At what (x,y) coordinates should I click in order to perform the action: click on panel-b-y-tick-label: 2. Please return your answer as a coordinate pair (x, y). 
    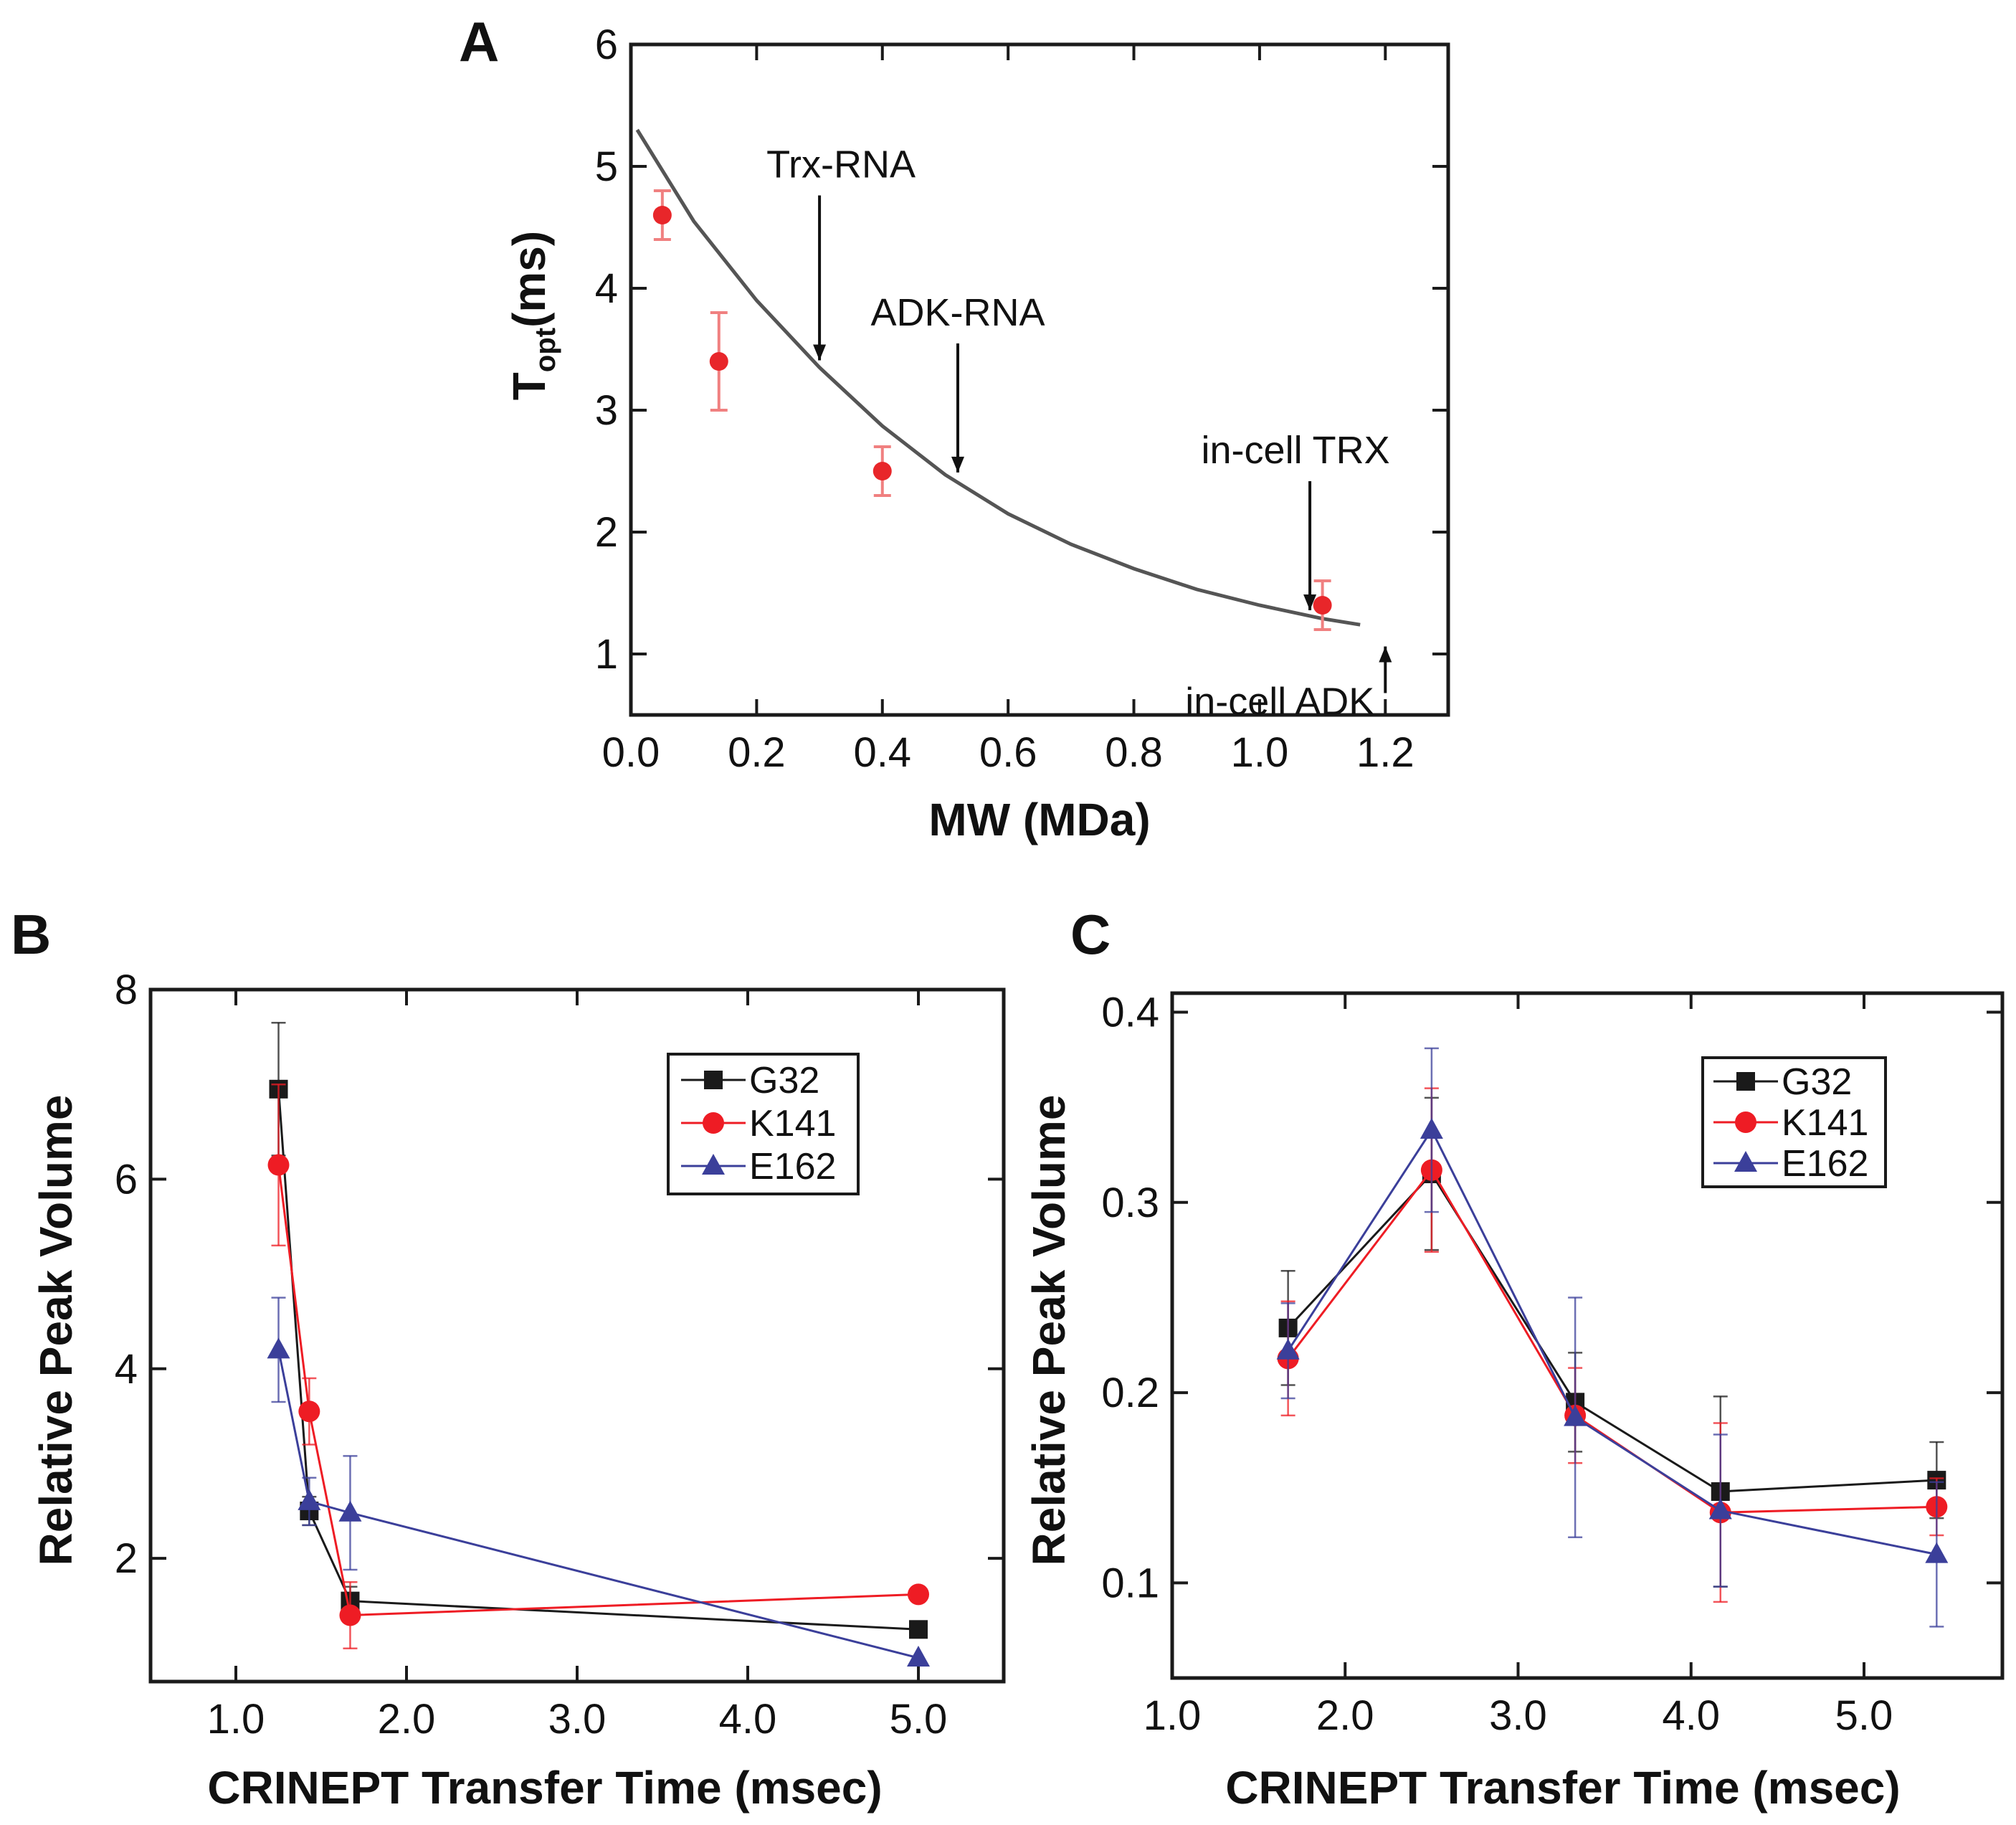
    Looking at the image, I should click on (126, 1558).